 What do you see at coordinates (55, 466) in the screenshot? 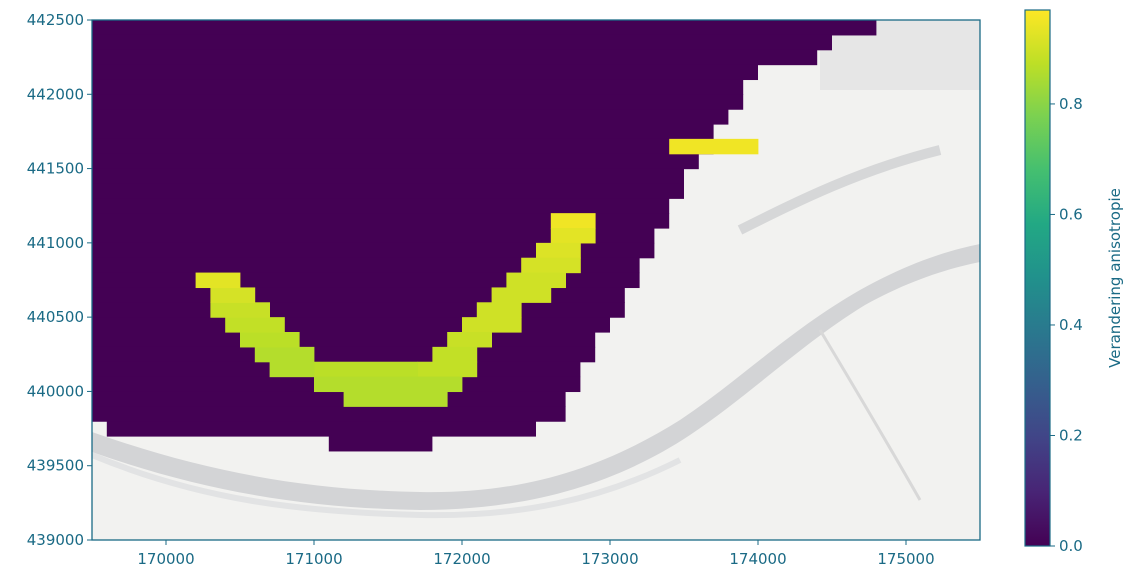
I see `y-tick-label: 439500` at bounding box center [55, 466].